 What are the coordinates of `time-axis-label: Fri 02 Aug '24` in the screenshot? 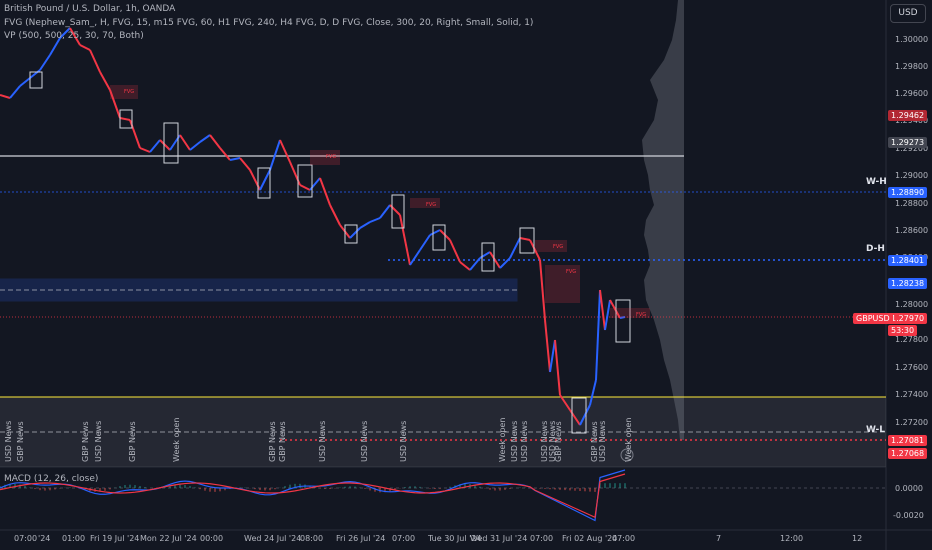 It's located at (590, 538).